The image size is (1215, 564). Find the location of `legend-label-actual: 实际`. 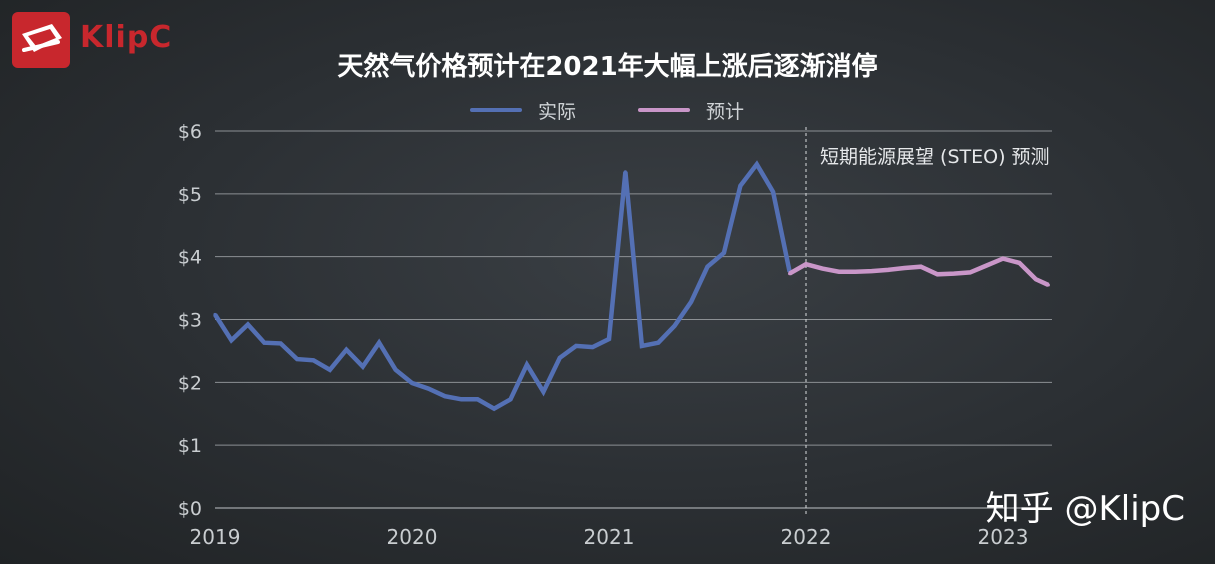

legend-label-actual: 实际 is located at coordinates (557, 111).